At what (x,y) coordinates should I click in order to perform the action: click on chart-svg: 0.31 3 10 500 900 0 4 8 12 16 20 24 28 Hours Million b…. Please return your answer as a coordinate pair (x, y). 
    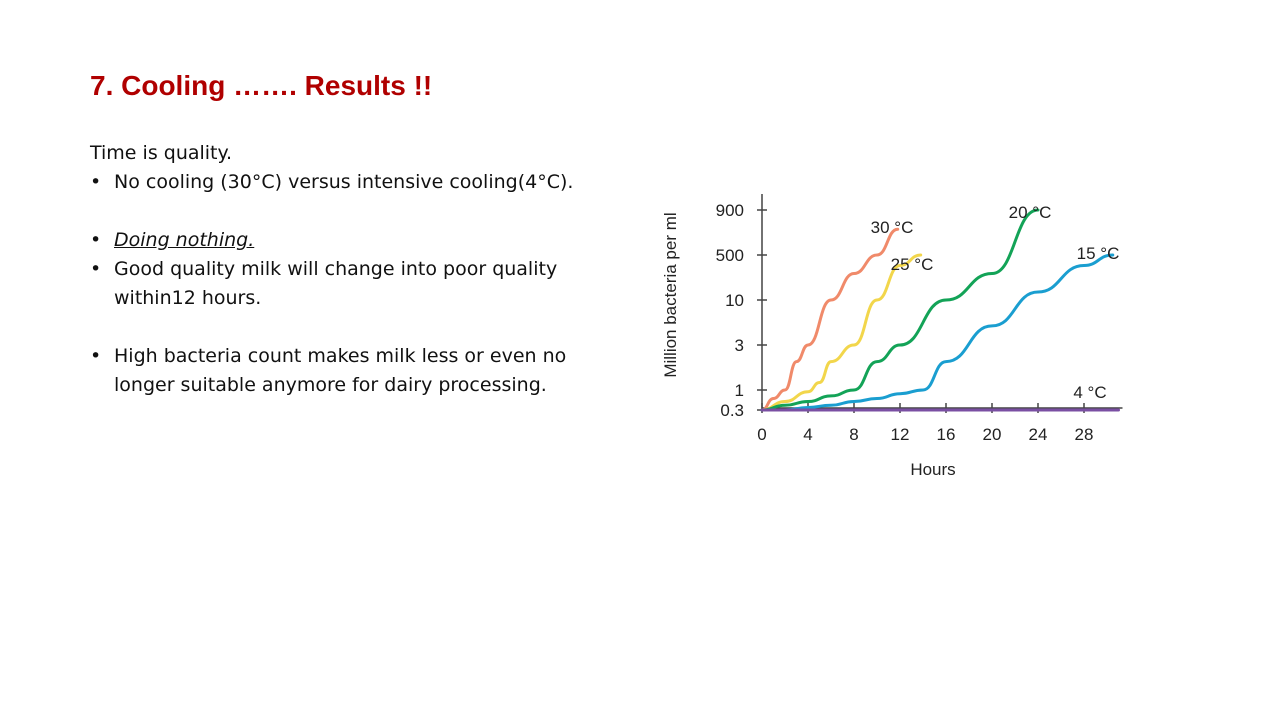
    Looking at the image, I should click on (892, 336).